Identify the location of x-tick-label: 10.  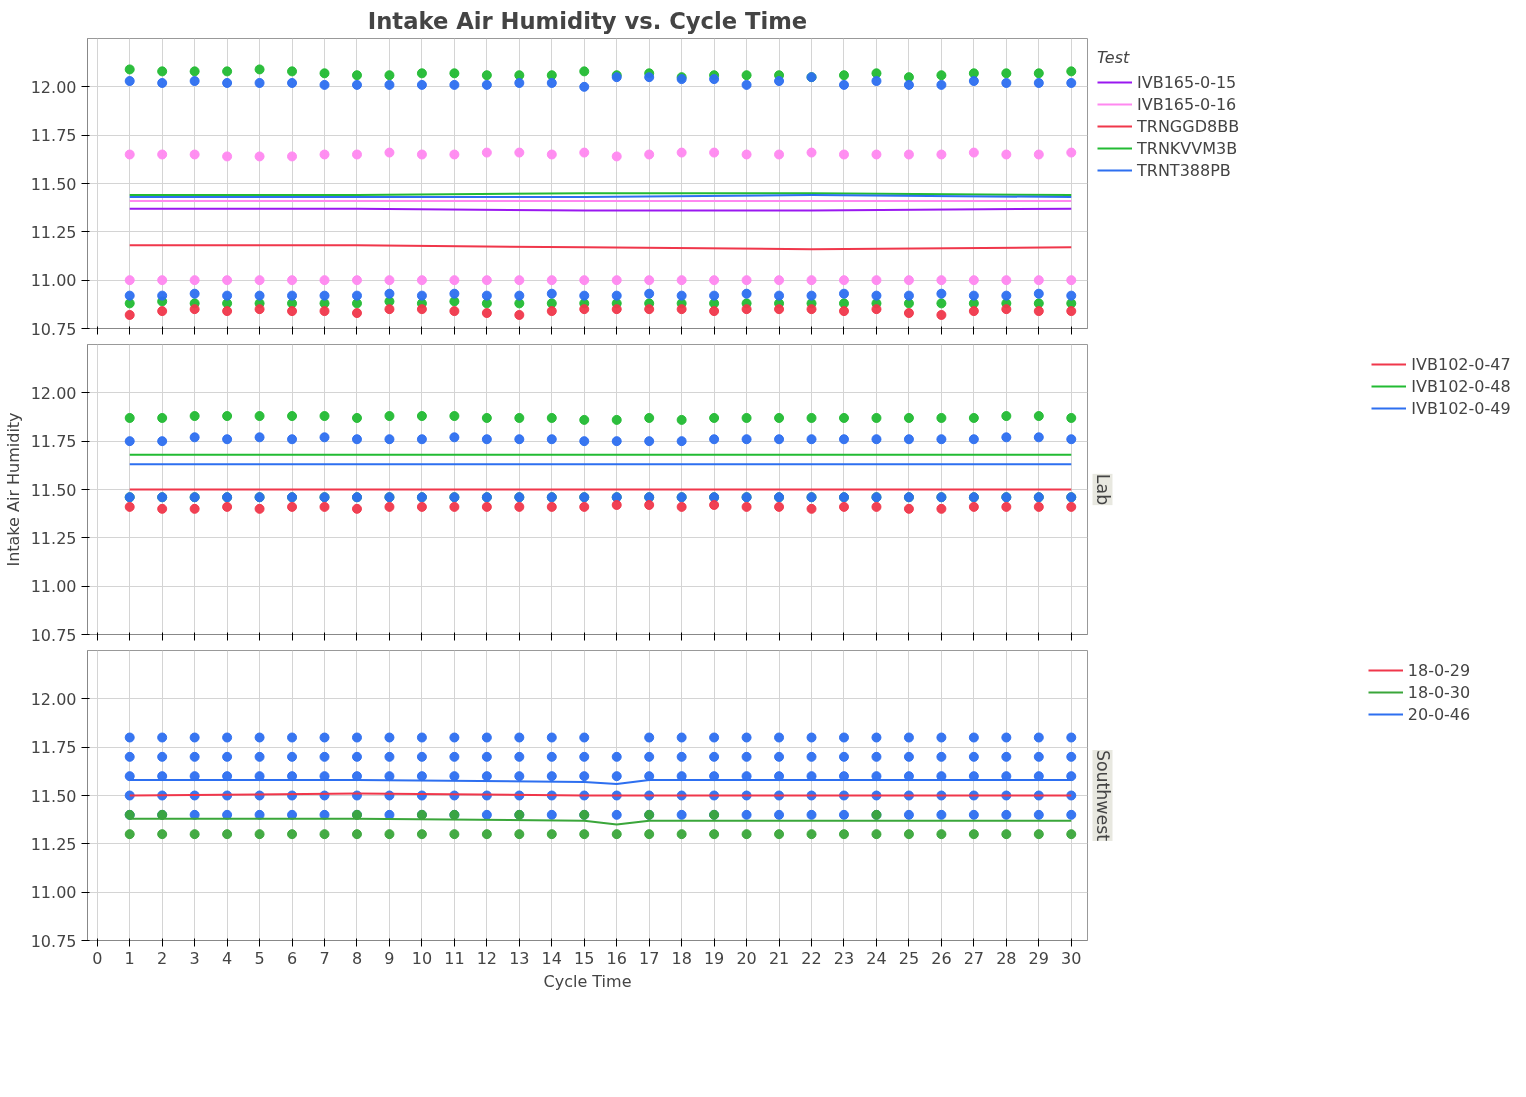
(422, 958).